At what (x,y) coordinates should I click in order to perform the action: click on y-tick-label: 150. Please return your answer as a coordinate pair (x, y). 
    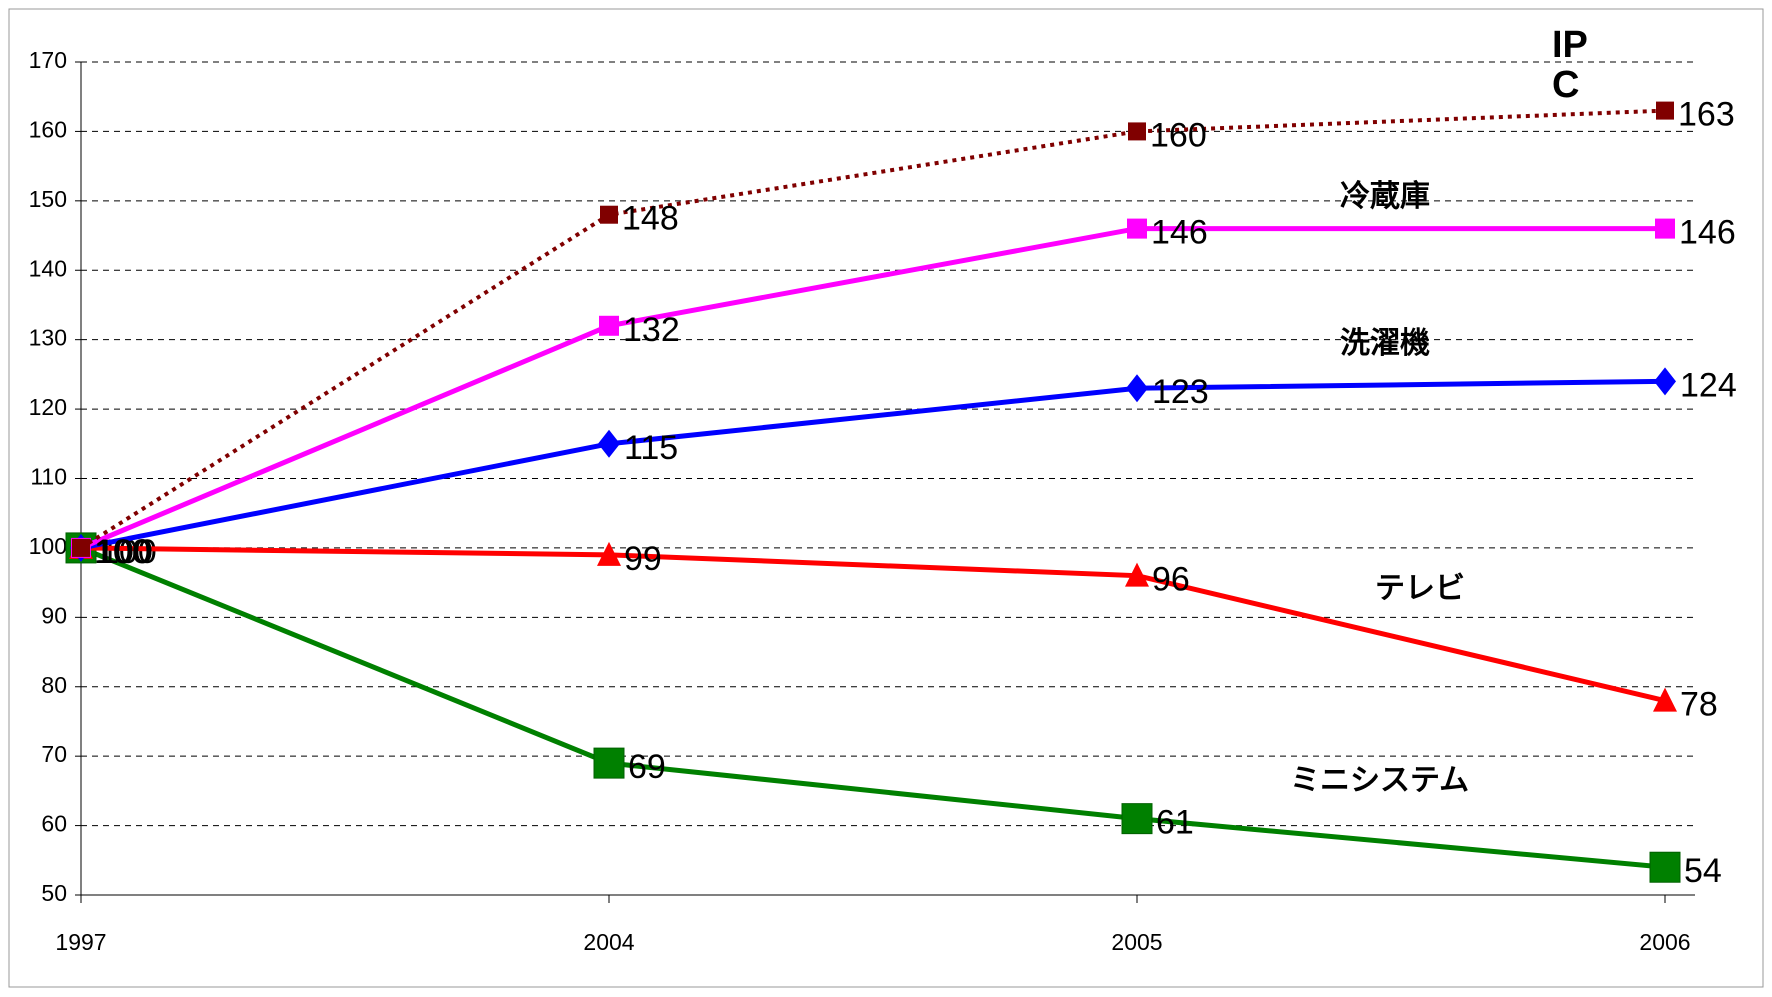
    Looking at the image, I should click on (48, 199).